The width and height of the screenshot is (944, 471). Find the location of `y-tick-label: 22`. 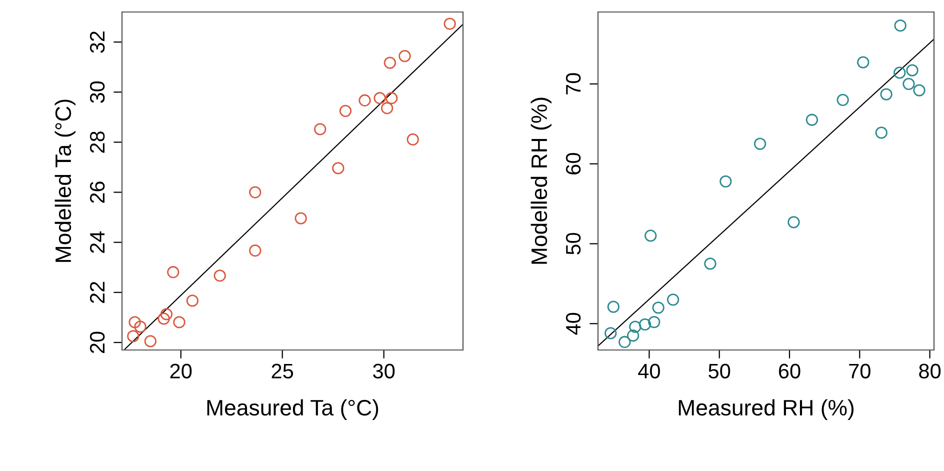

y-tick-label: 22 is located at coordinates (97, 292).